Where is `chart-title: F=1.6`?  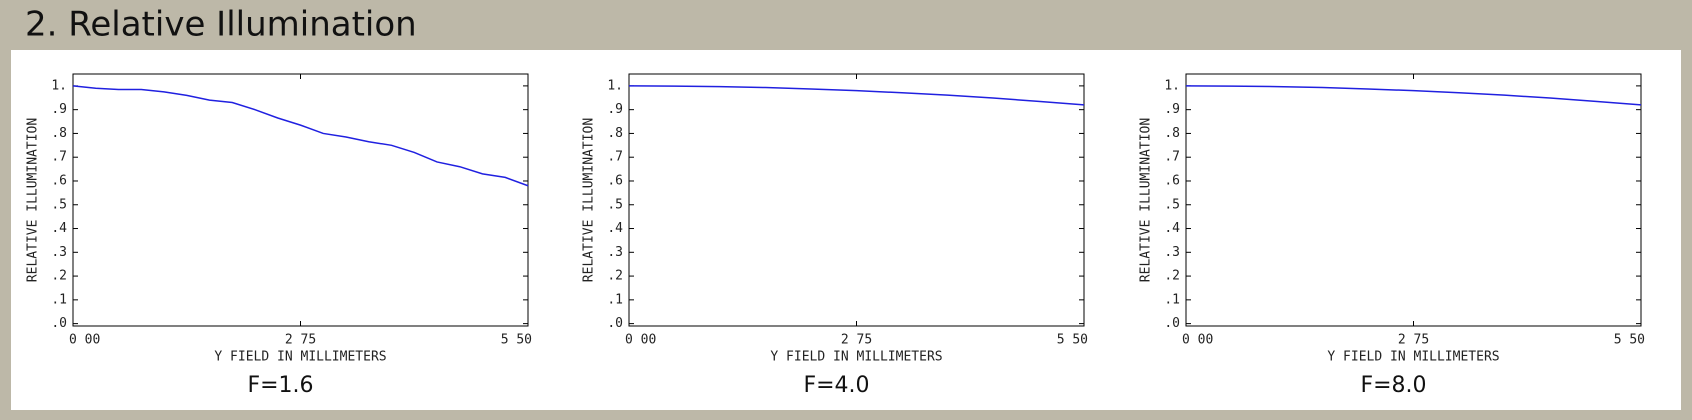 chart-title: F=1.6 is located at coordinates (280, 385).